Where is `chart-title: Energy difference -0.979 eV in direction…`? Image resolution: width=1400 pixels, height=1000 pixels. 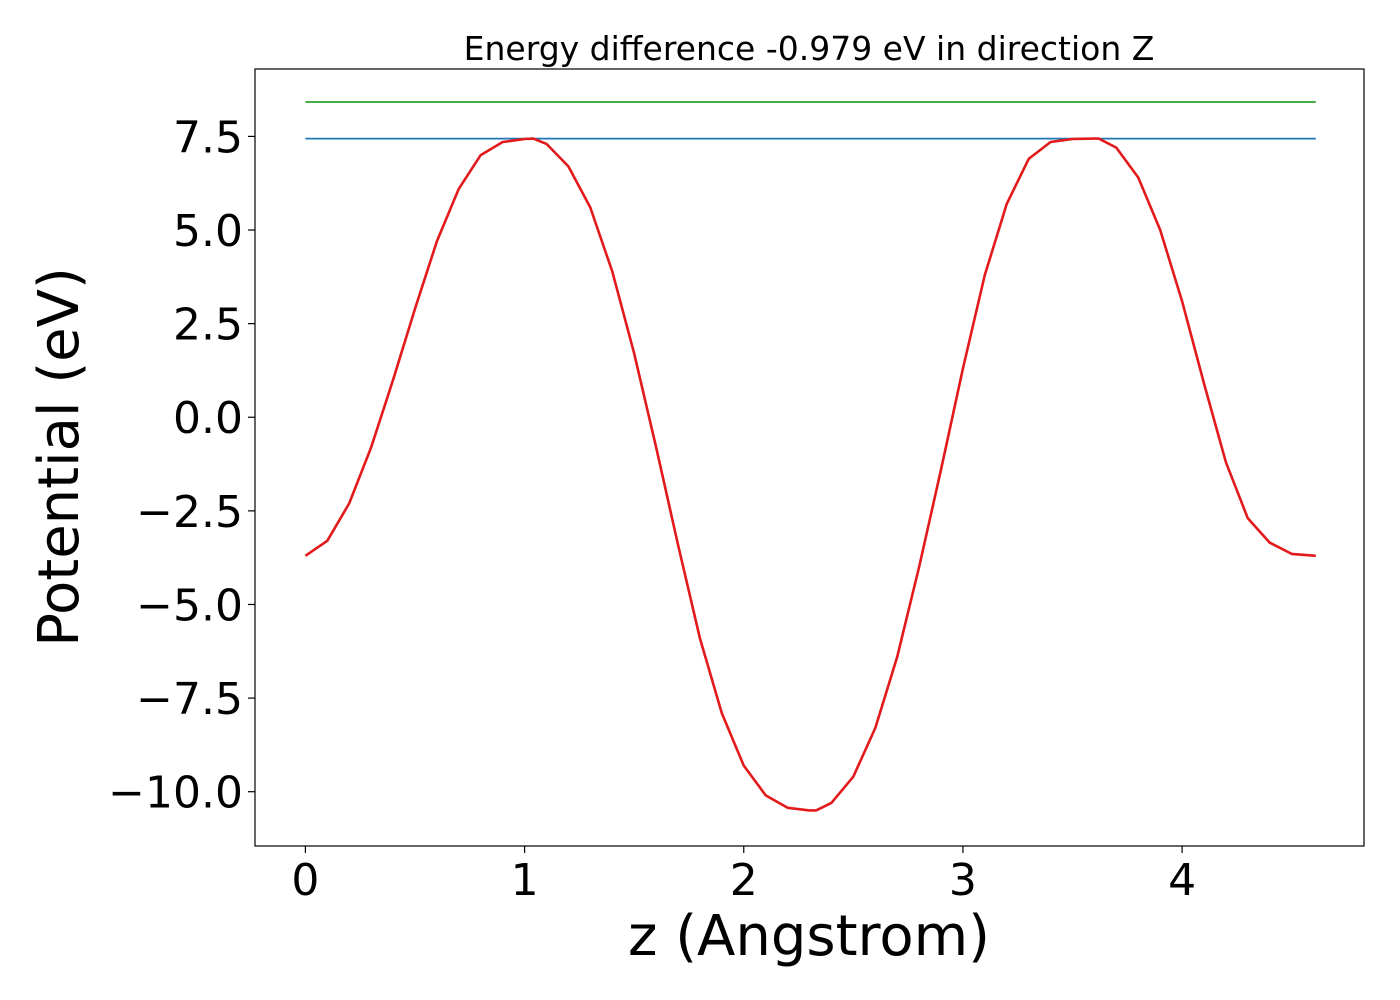 chart-title: Energy difference -0.979 eV in direction… is located at coordinates (809, 48).